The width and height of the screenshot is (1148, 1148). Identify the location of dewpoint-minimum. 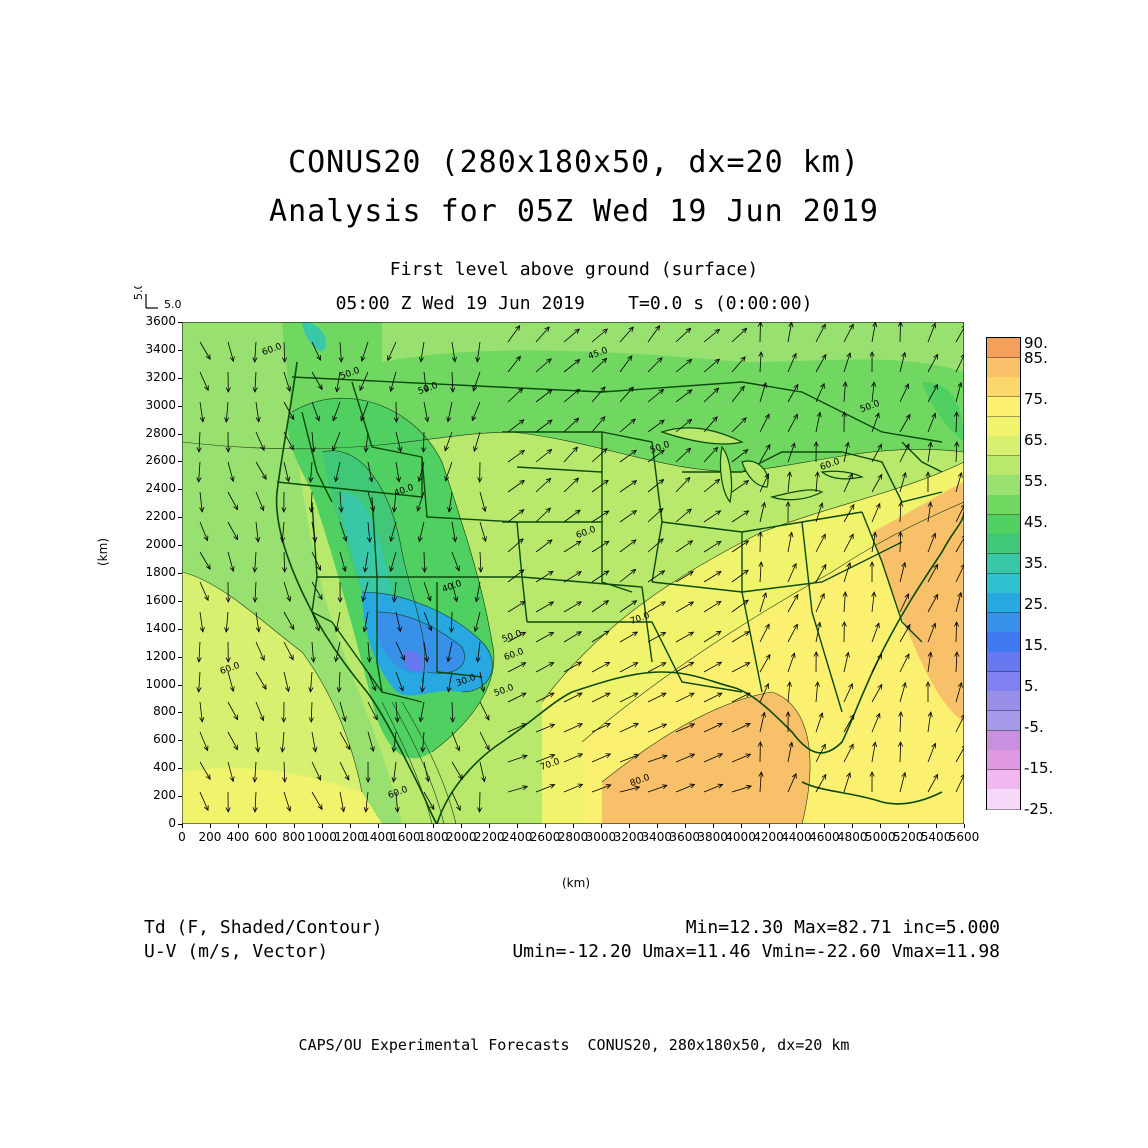
(413, 661).